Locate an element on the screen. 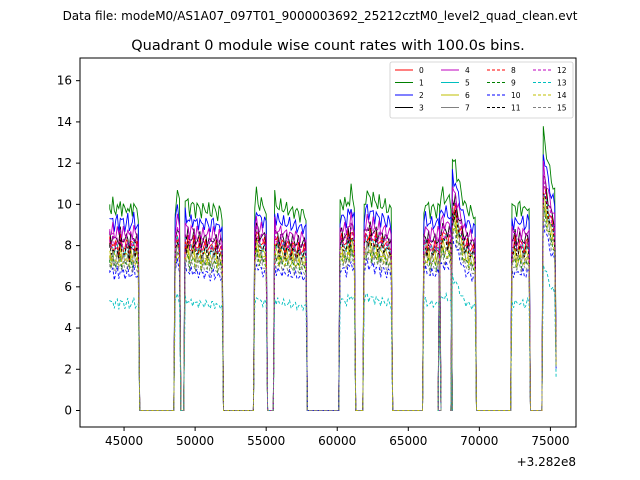  legend-label-3: 3 is located at coordinates (421, 108).